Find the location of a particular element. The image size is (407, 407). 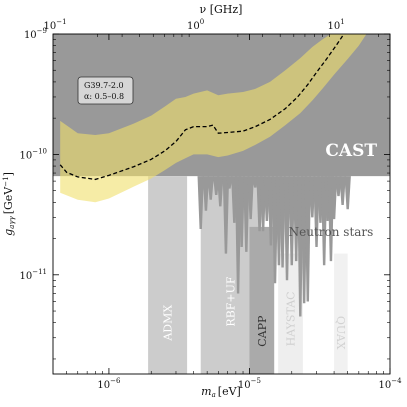

region-label-capp: CAPP is located at coordinates (262, 331).